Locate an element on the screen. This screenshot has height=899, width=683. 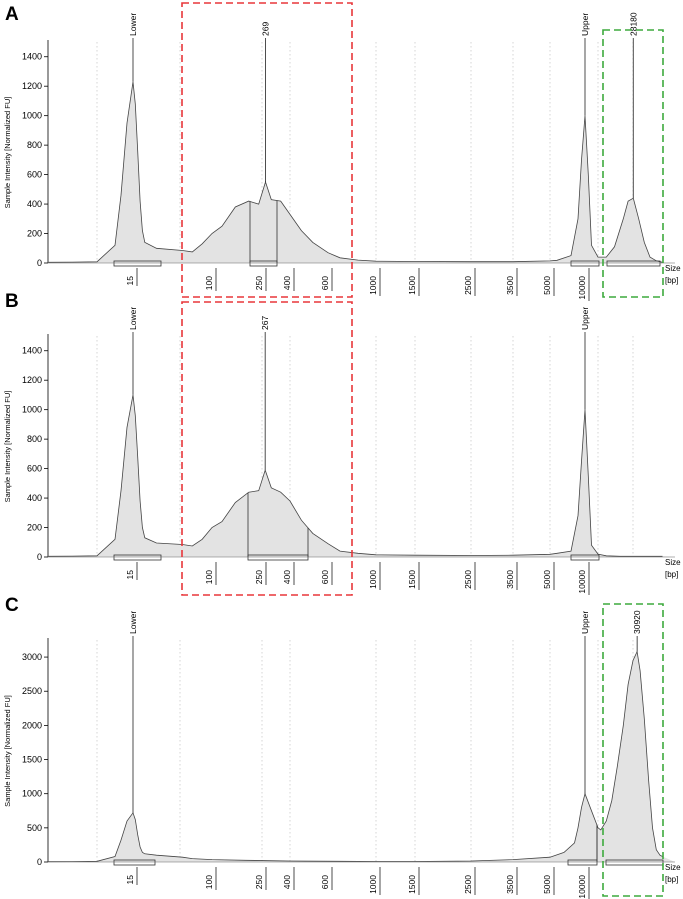
peak-label: 269 is located at coordinates (266, 29).